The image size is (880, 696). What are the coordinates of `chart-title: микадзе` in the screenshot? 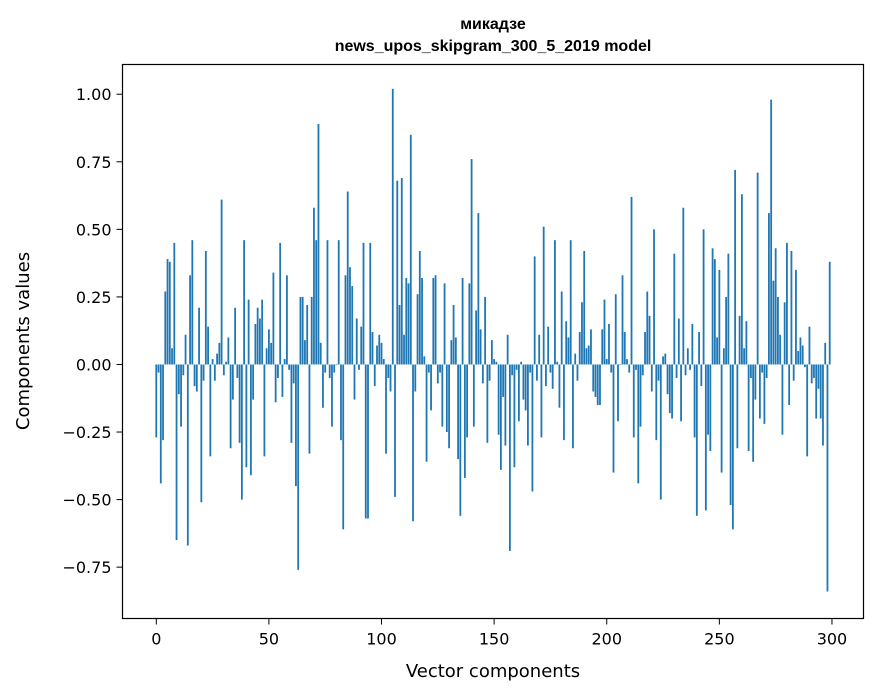 It's located at (493, 24).